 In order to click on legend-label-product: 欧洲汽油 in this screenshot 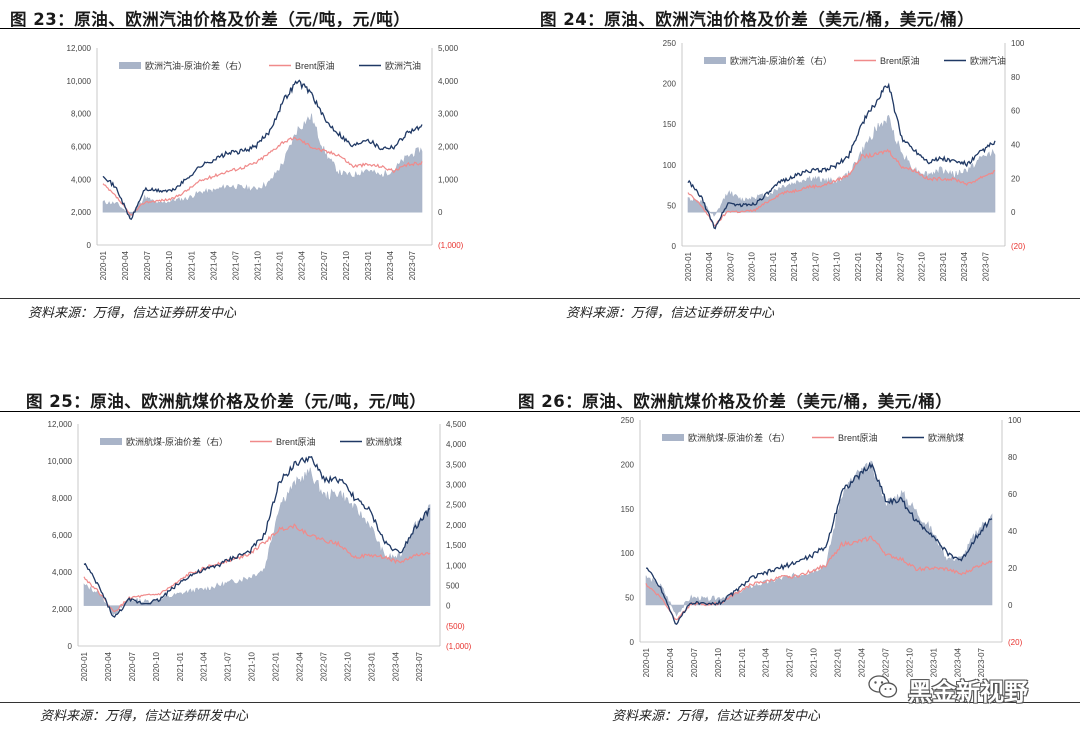, I will do `click(403, 65)`.